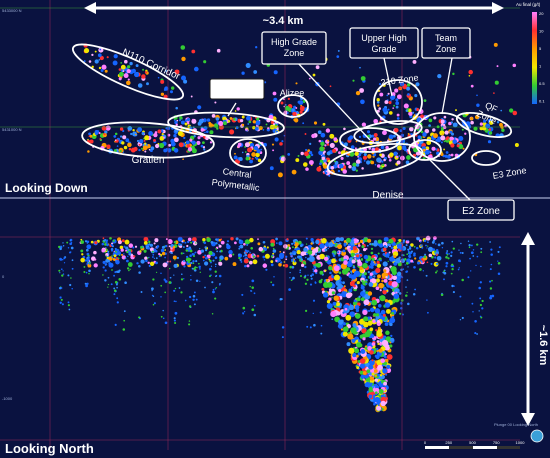  What do you see at coordinates (519, 432) in the screenshot?
I see `compass-icon: Plunge 00 Looking North` at bounding box center [519, 432].